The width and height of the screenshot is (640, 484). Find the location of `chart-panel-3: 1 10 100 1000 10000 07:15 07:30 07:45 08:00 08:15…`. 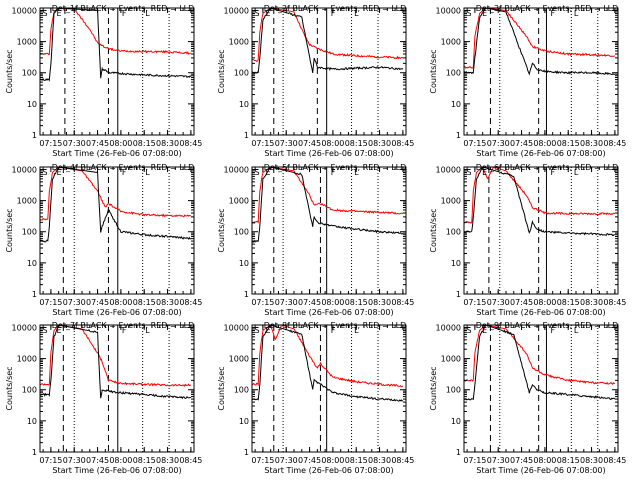

chart-panel-3: 1 10 100 1000 10000 07:15 07:30 07:45 08:00 08:15… is located at coordinates (527, 81).